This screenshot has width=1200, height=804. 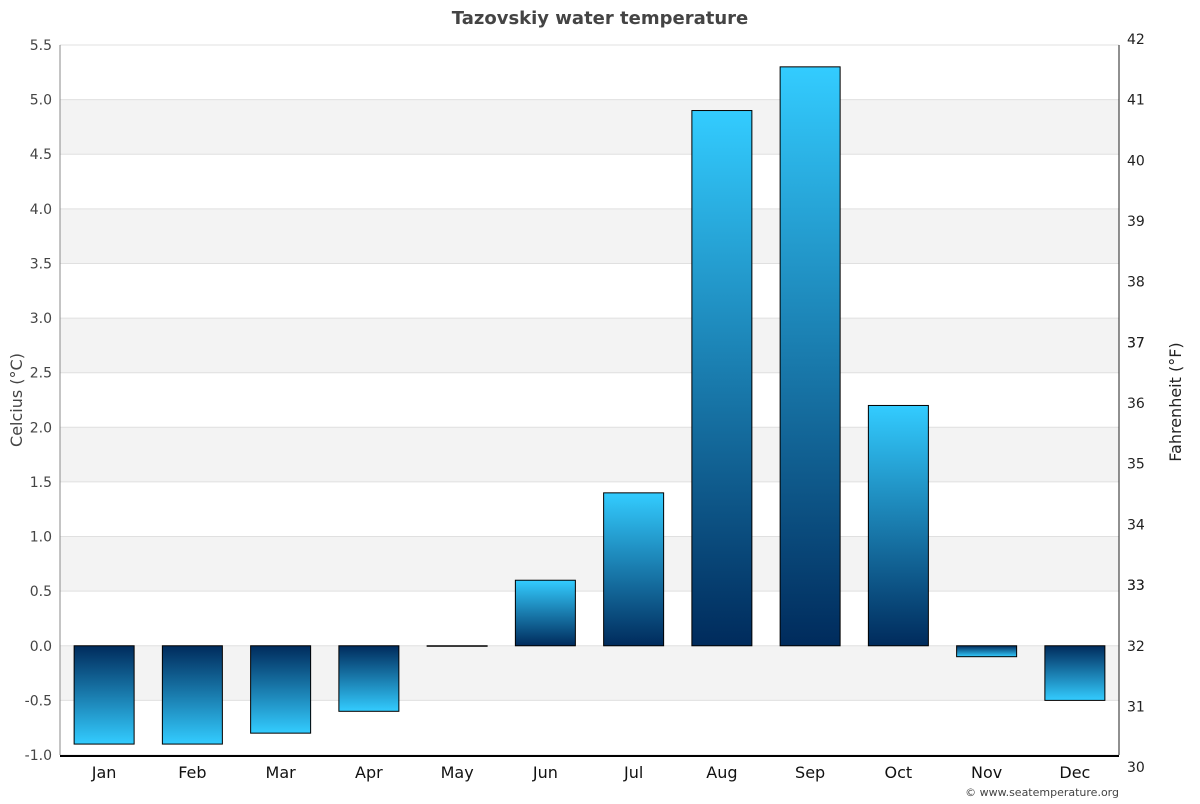 What do you see at coordinates (41, 538) in the screenshot?
I see `y-tick-label: 1.0` at bounding box center [41, 538].